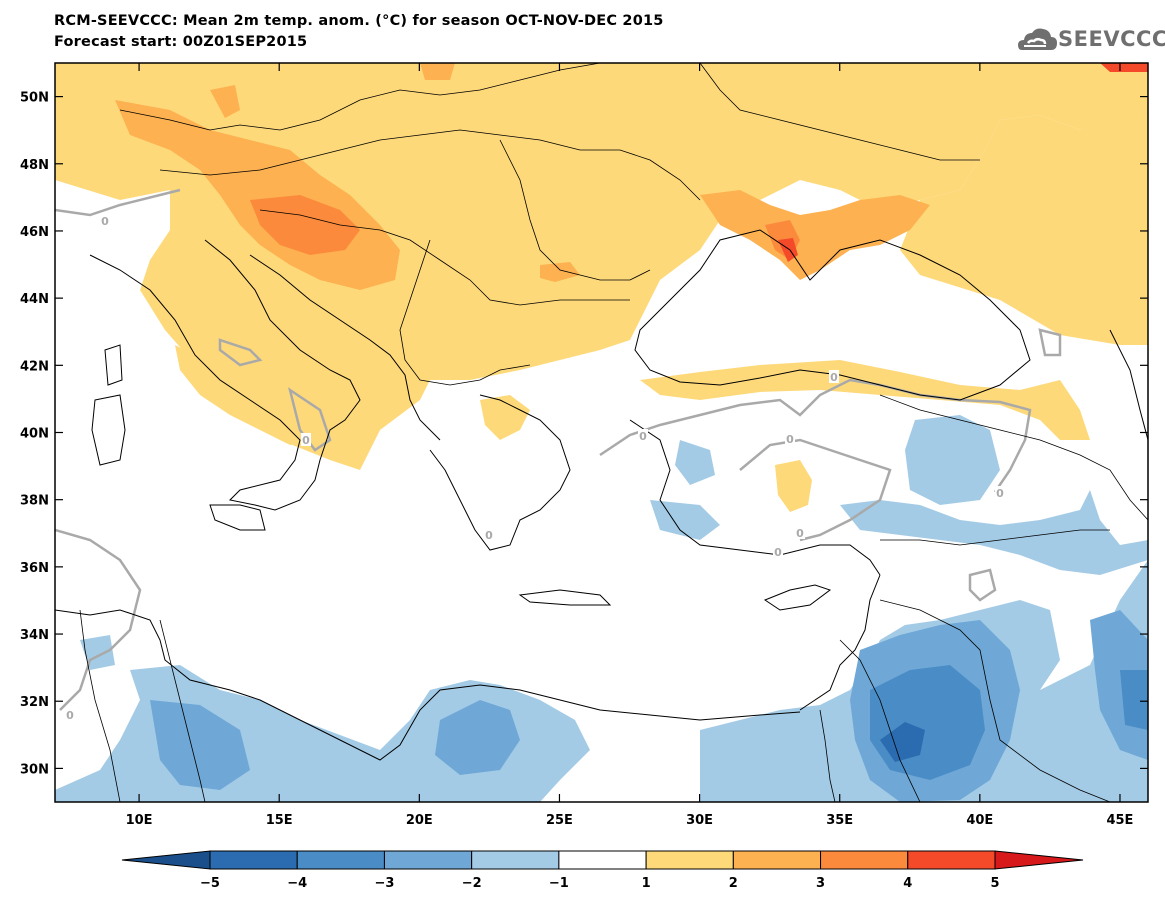 The image size is (1165, 907). Describe the element at coordinates (139, 820) in the screenshot. I see `lon-tick-label: 10E` at that location.